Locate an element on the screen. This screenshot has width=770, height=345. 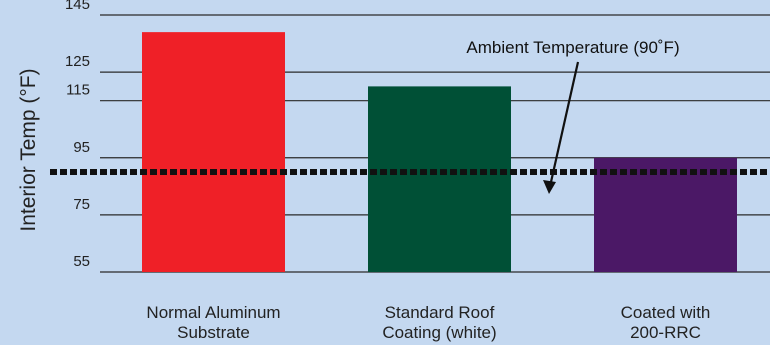
category-label-2: Standard Roof Coating (white) is located at coordinates (439, 322).